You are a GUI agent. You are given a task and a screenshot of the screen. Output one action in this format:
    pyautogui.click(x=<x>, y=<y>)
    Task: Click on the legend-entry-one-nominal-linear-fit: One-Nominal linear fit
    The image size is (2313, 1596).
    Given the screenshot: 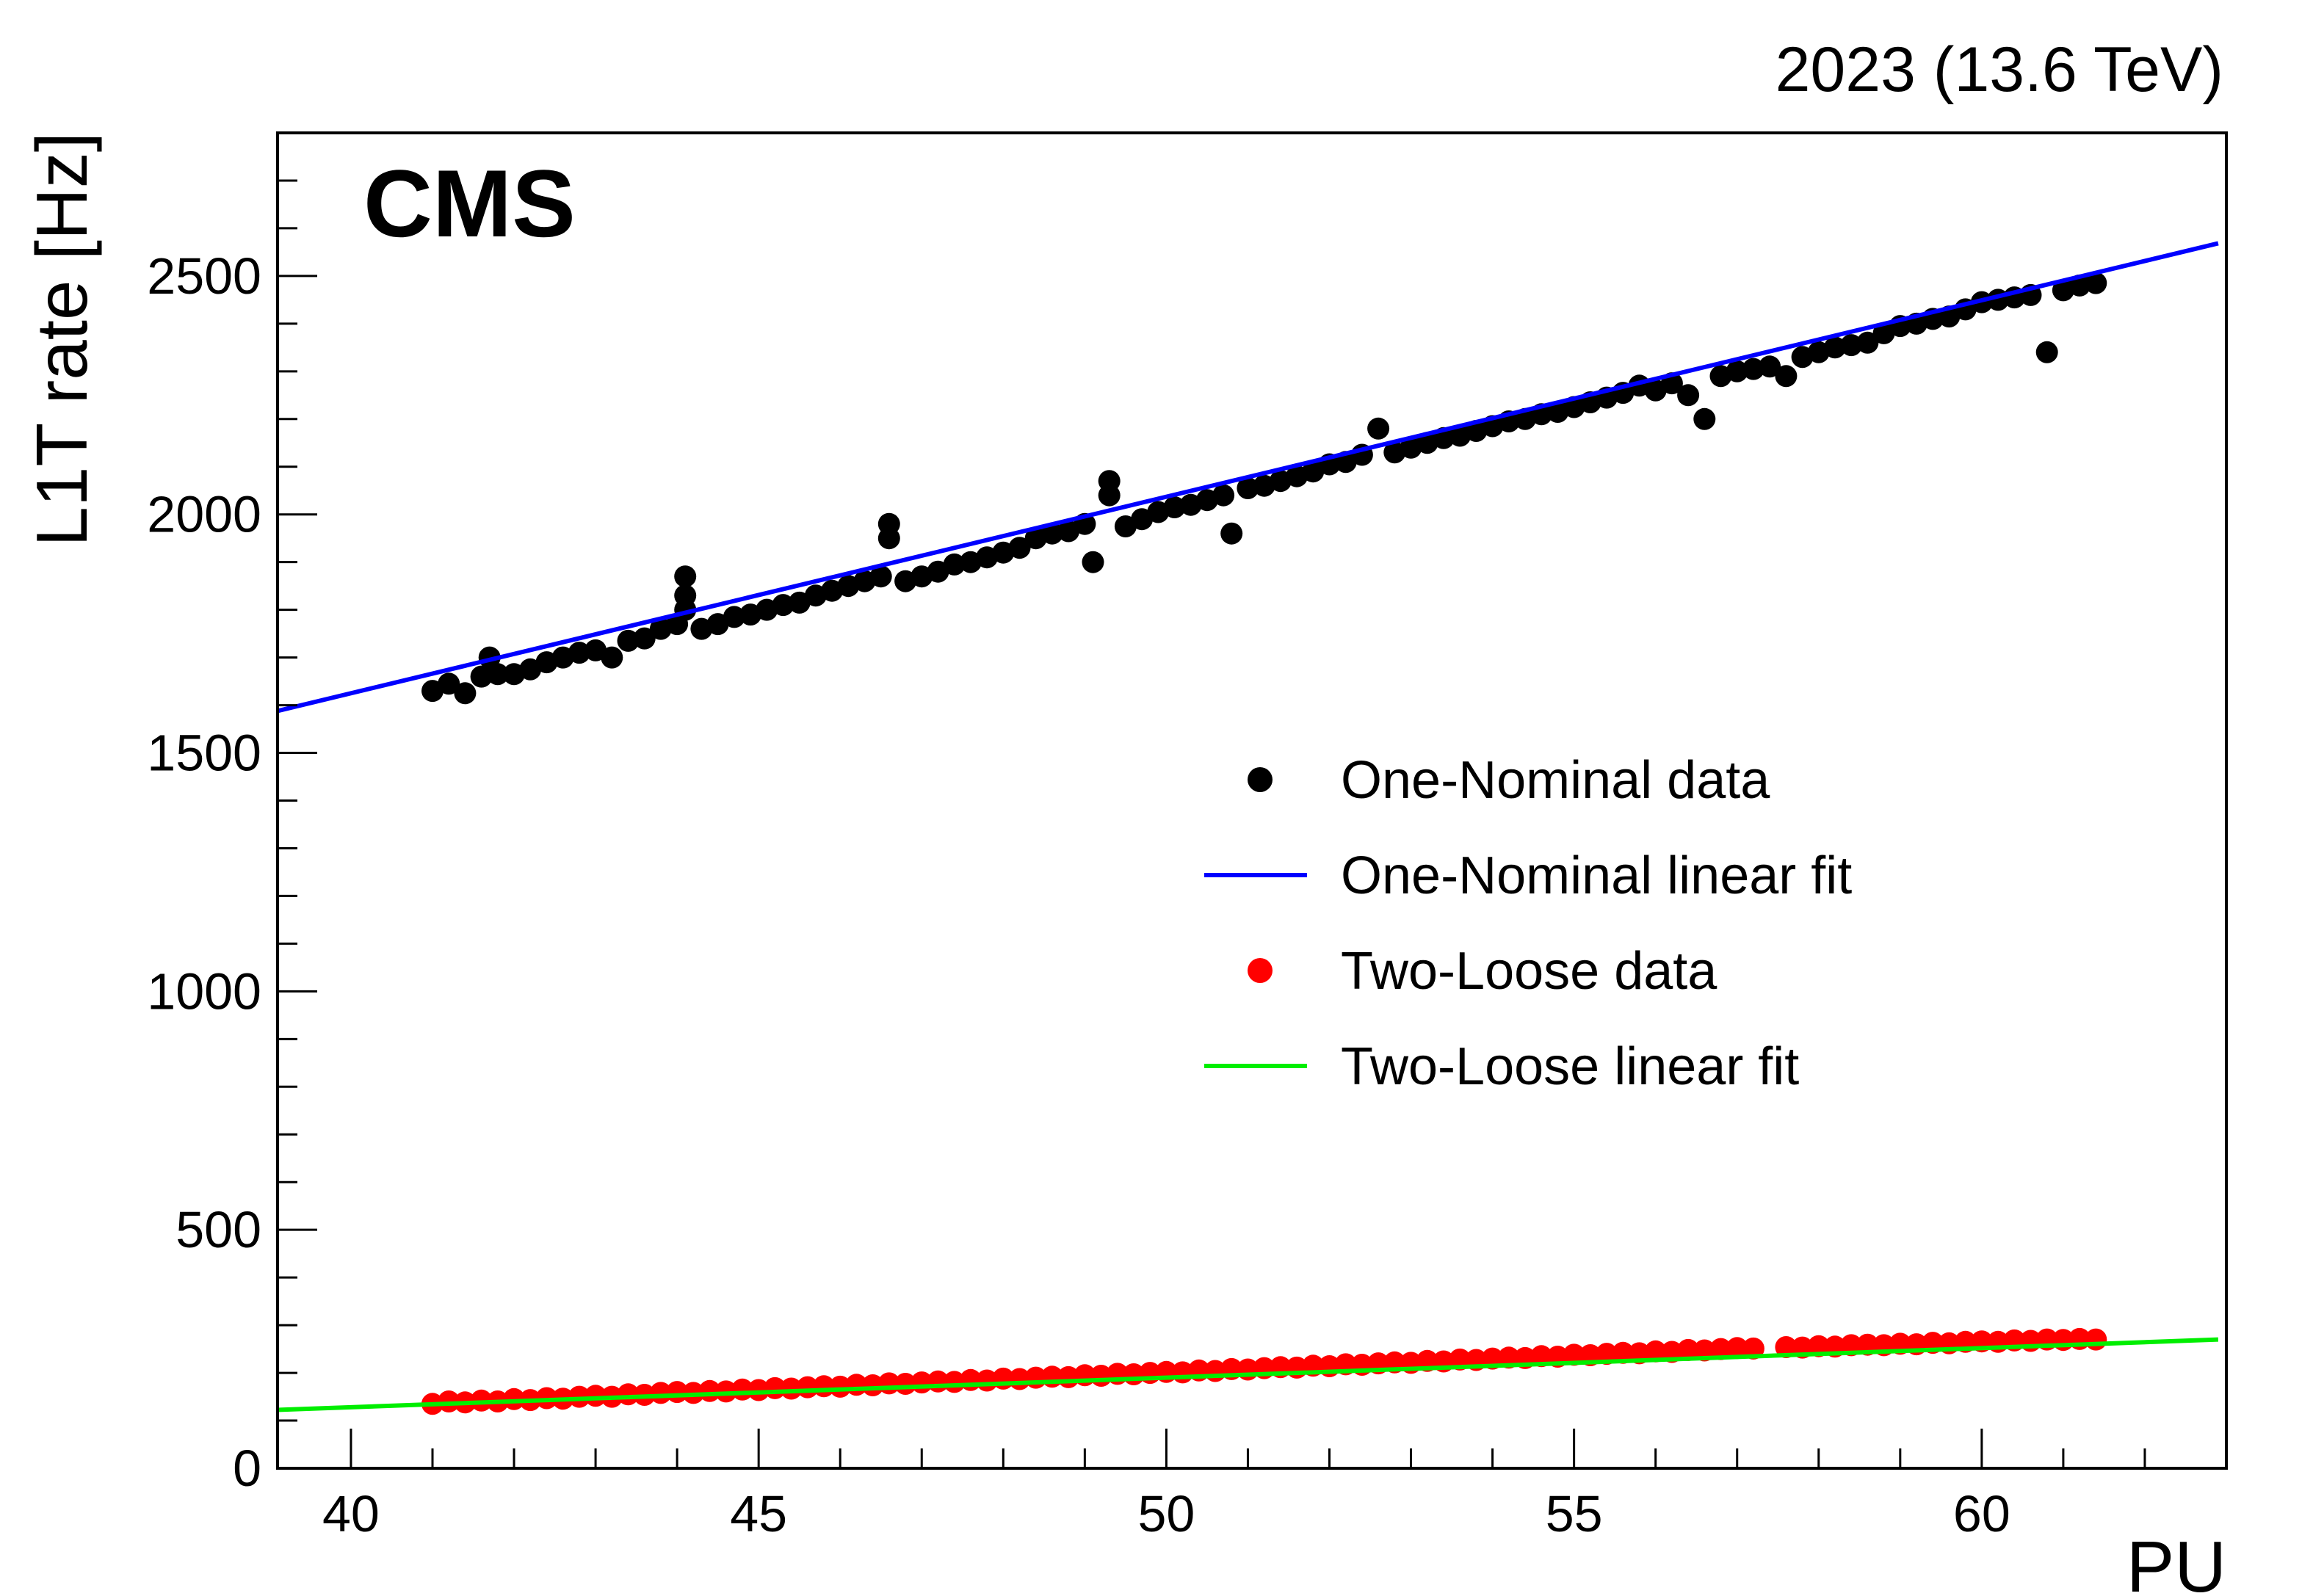 What is the action you would take?
    pyautogui.click(x=1528, y=875)
    